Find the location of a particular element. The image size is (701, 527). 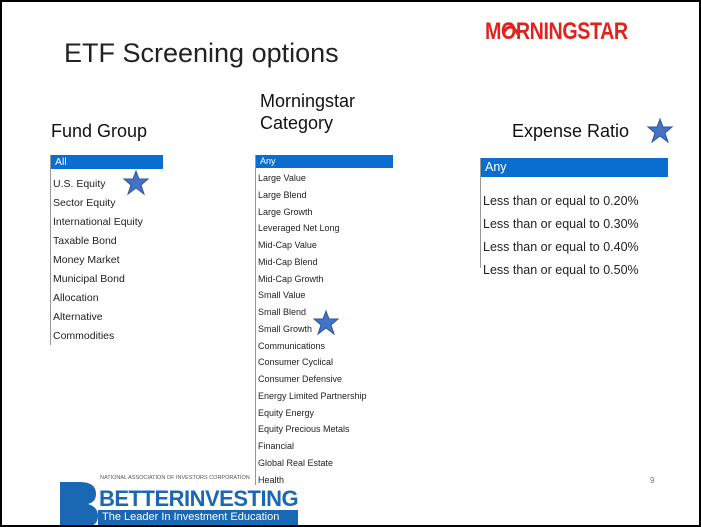

list-item: Leveraged Net Long is located at coordinates (299, 228).